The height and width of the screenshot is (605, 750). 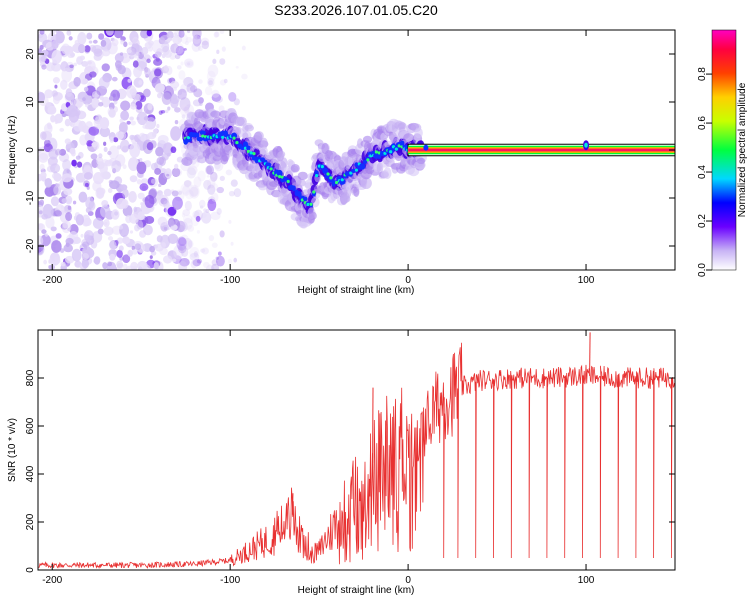 What do you see at coordinates (702, 74) in the screenshot?
I see `colorbar-tick-label: 0.8` at bounding box center [702, 74].